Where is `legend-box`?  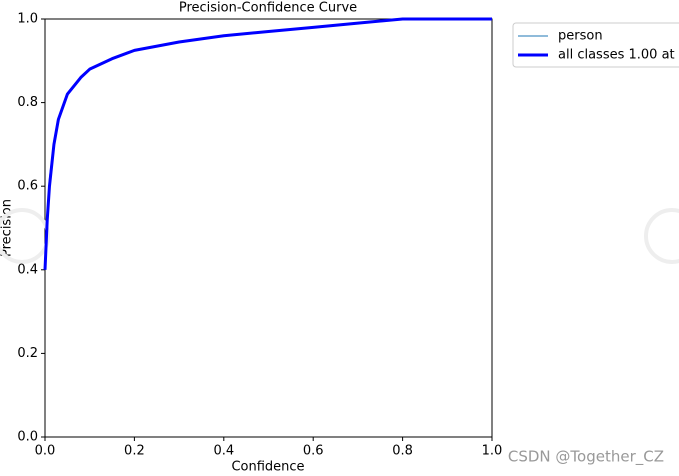
legend-box is located at coordinates (595, 45).